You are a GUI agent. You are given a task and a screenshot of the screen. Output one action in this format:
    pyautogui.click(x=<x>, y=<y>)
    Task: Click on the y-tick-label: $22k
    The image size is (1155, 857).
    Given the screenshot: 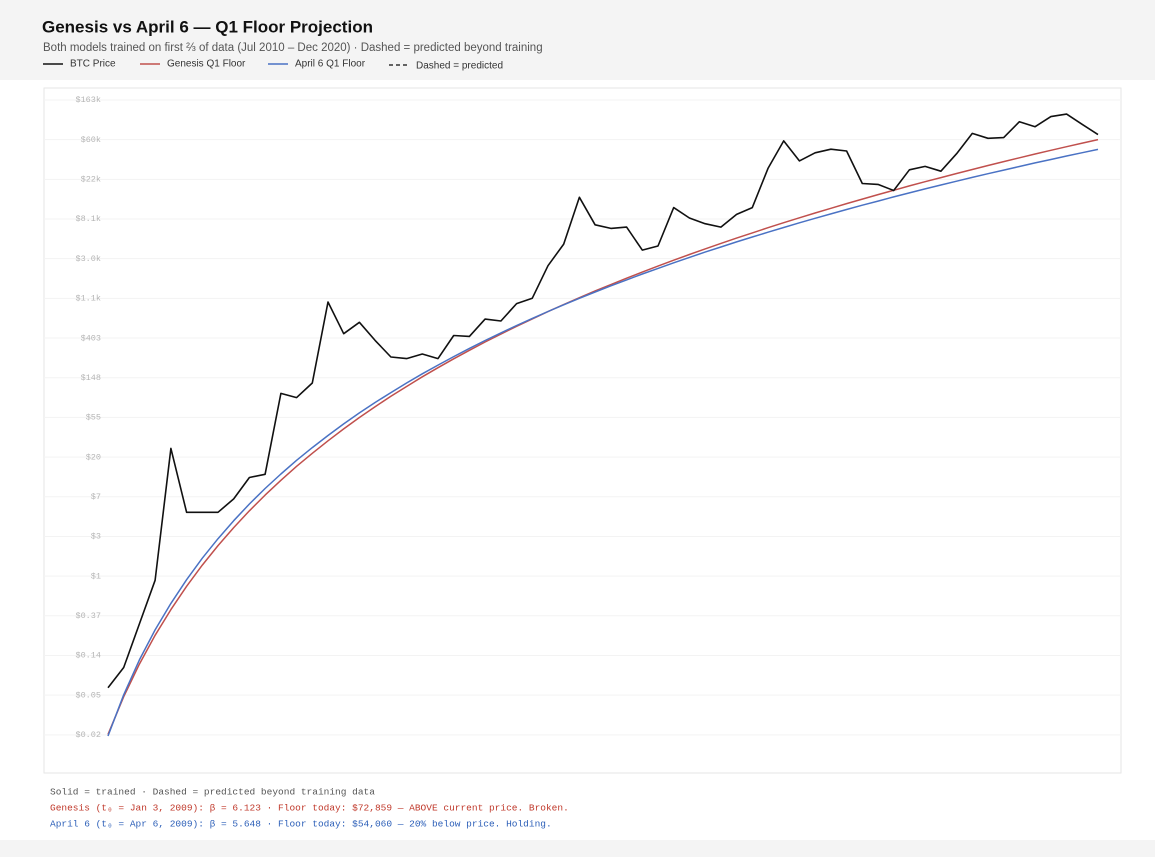 What is the action you would take?
    pyautogui.click(x=91, y=180)
    